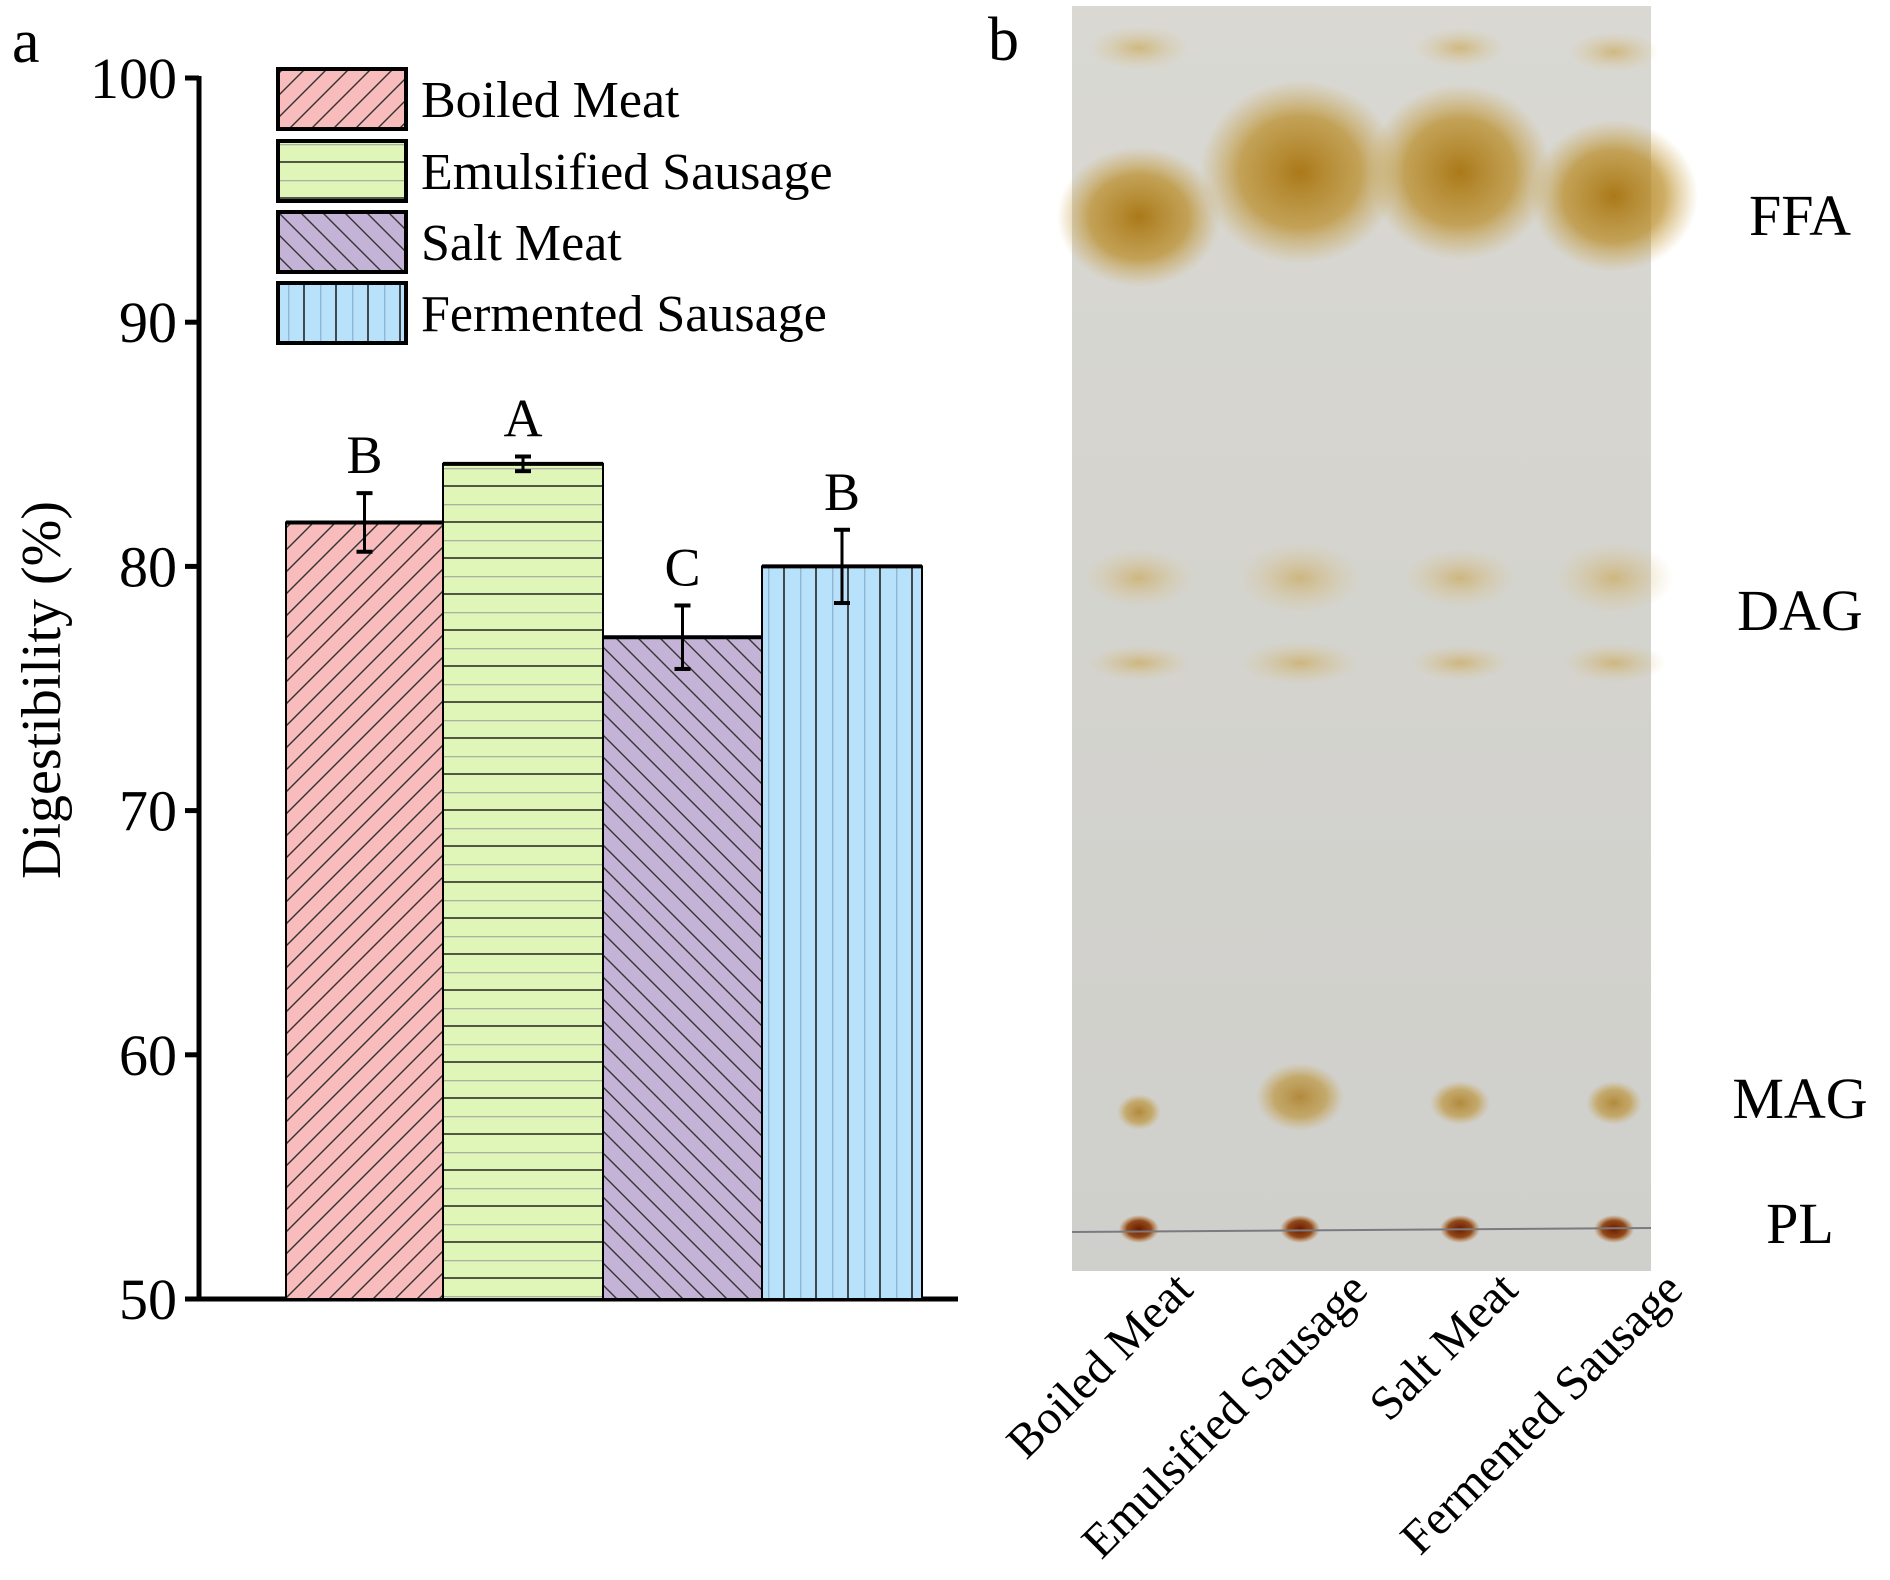 The height and width of the screenshot is (1580, 1890). What do you see at coordinates (148, 1055) in the screenshot?
I see `y-tick-label: 60` at bounding box center [148, 1055].